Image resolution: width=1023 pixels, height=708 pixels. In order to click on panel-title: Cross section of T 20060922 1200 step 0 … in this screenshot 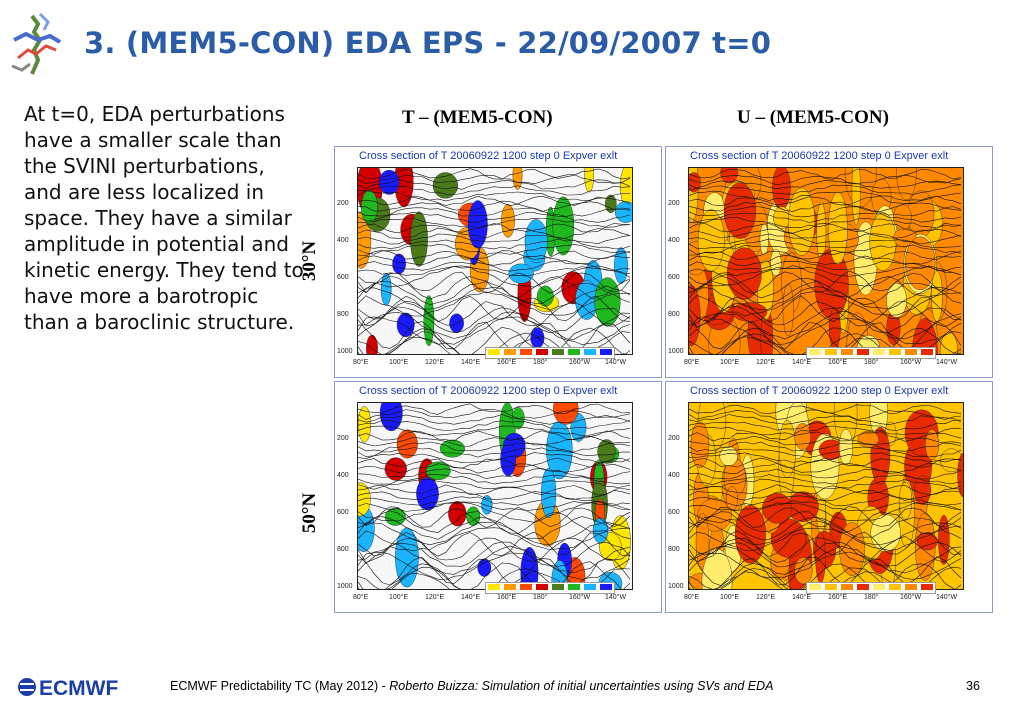, I will do `click(819, 156)`.